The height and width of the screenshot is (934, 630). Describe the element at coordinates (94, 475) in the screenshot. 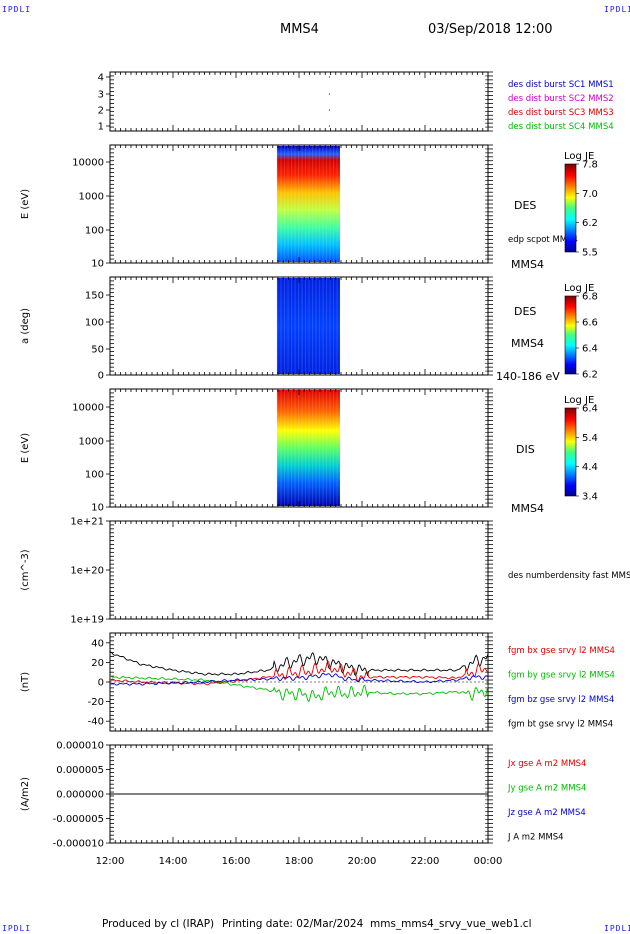

I see `panel-dis-energy-ytick-label: 100` at that location.